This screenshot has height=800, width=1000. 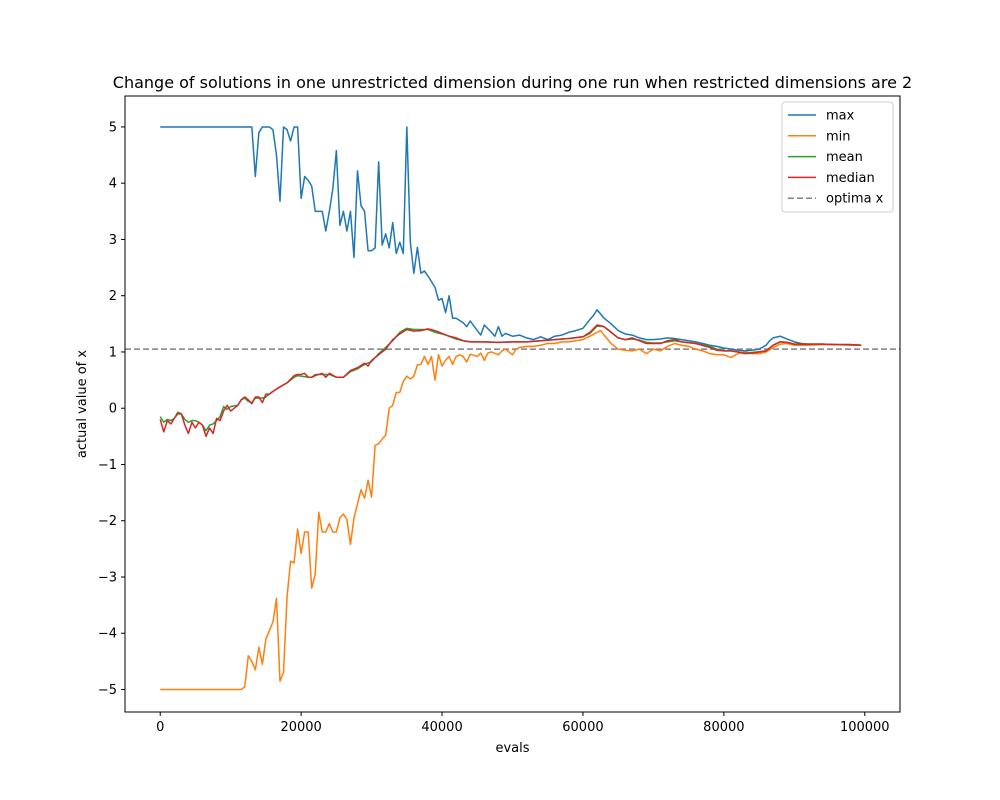 What do you see at coordinates (107, 465) in the screenshot?
I see `y-tick-label: −1` at bounding box center [107, 465].